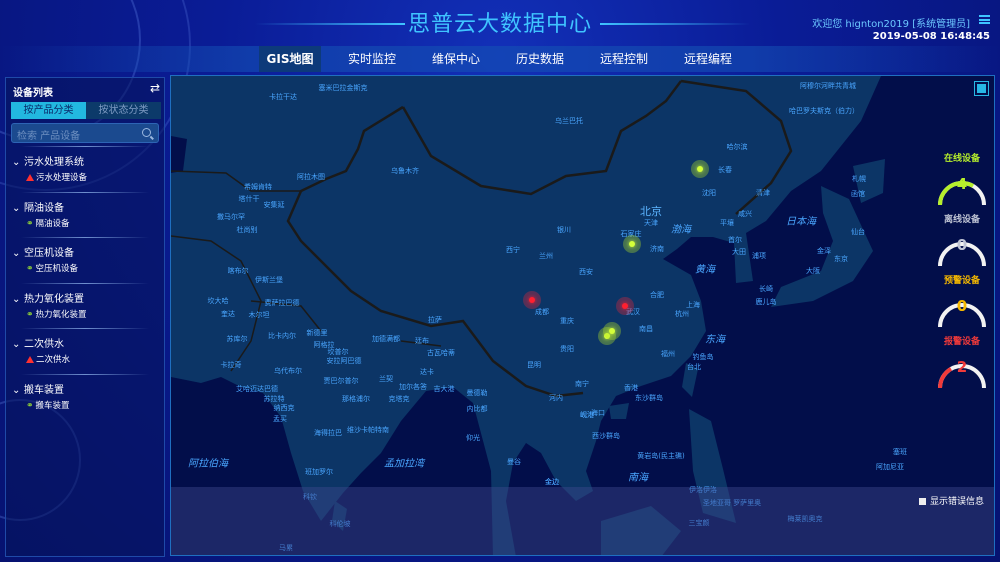 The height and width of the screenshot is (562, 1000). Describe the element at coordinates (310, 497) in the screenshot. I see `map-label: 科钦` at that location.